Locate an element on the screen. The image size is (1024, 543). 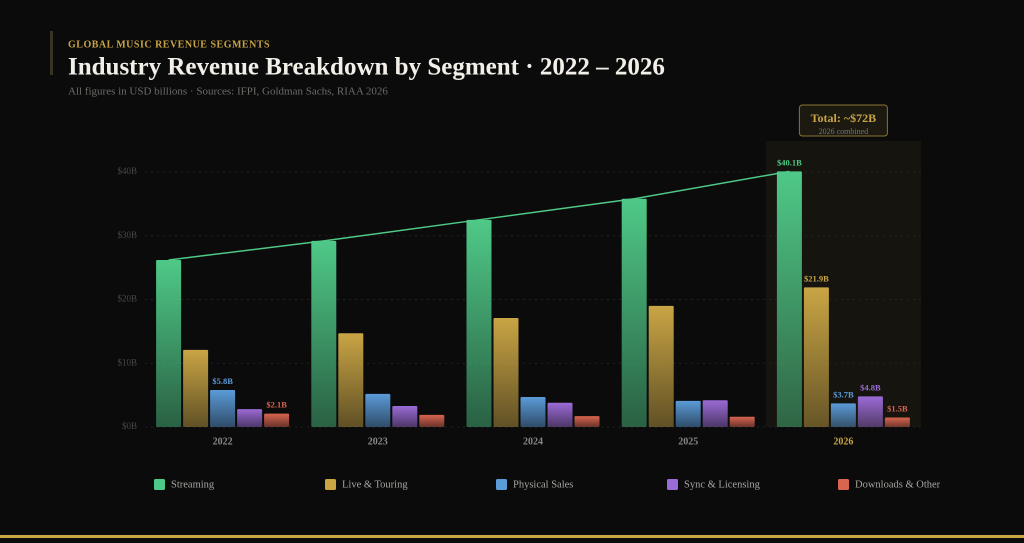
value-label: $21.9B is located at coordinates (816, 278).